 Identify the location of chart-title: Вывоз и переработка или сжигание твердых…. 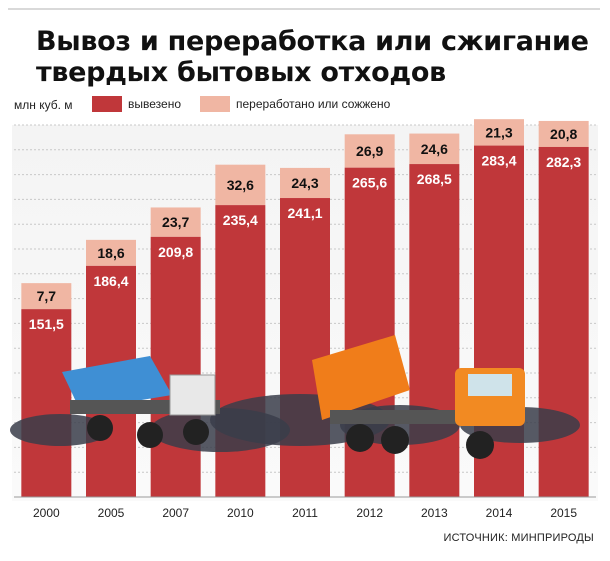
(316, 57).